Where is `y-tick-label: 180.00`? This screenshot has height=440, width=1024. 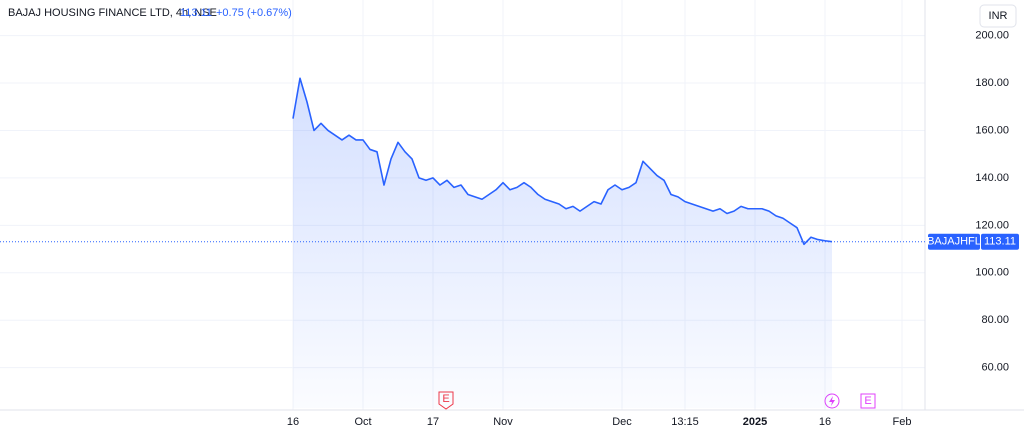
y-tick-label: 180.00 is located at coordinates (992, 83).